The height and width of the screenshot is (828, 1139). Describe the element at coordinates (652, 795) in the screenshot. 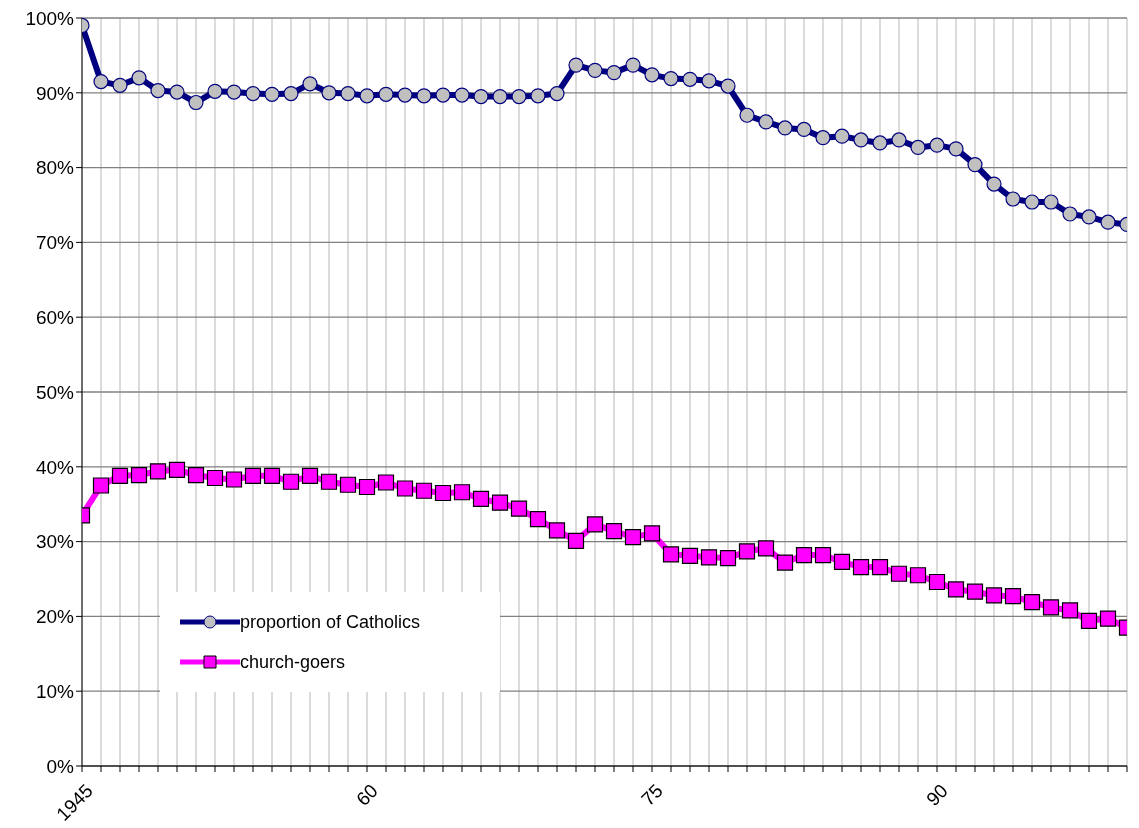

I see `x-tick-label: 75` at that location.